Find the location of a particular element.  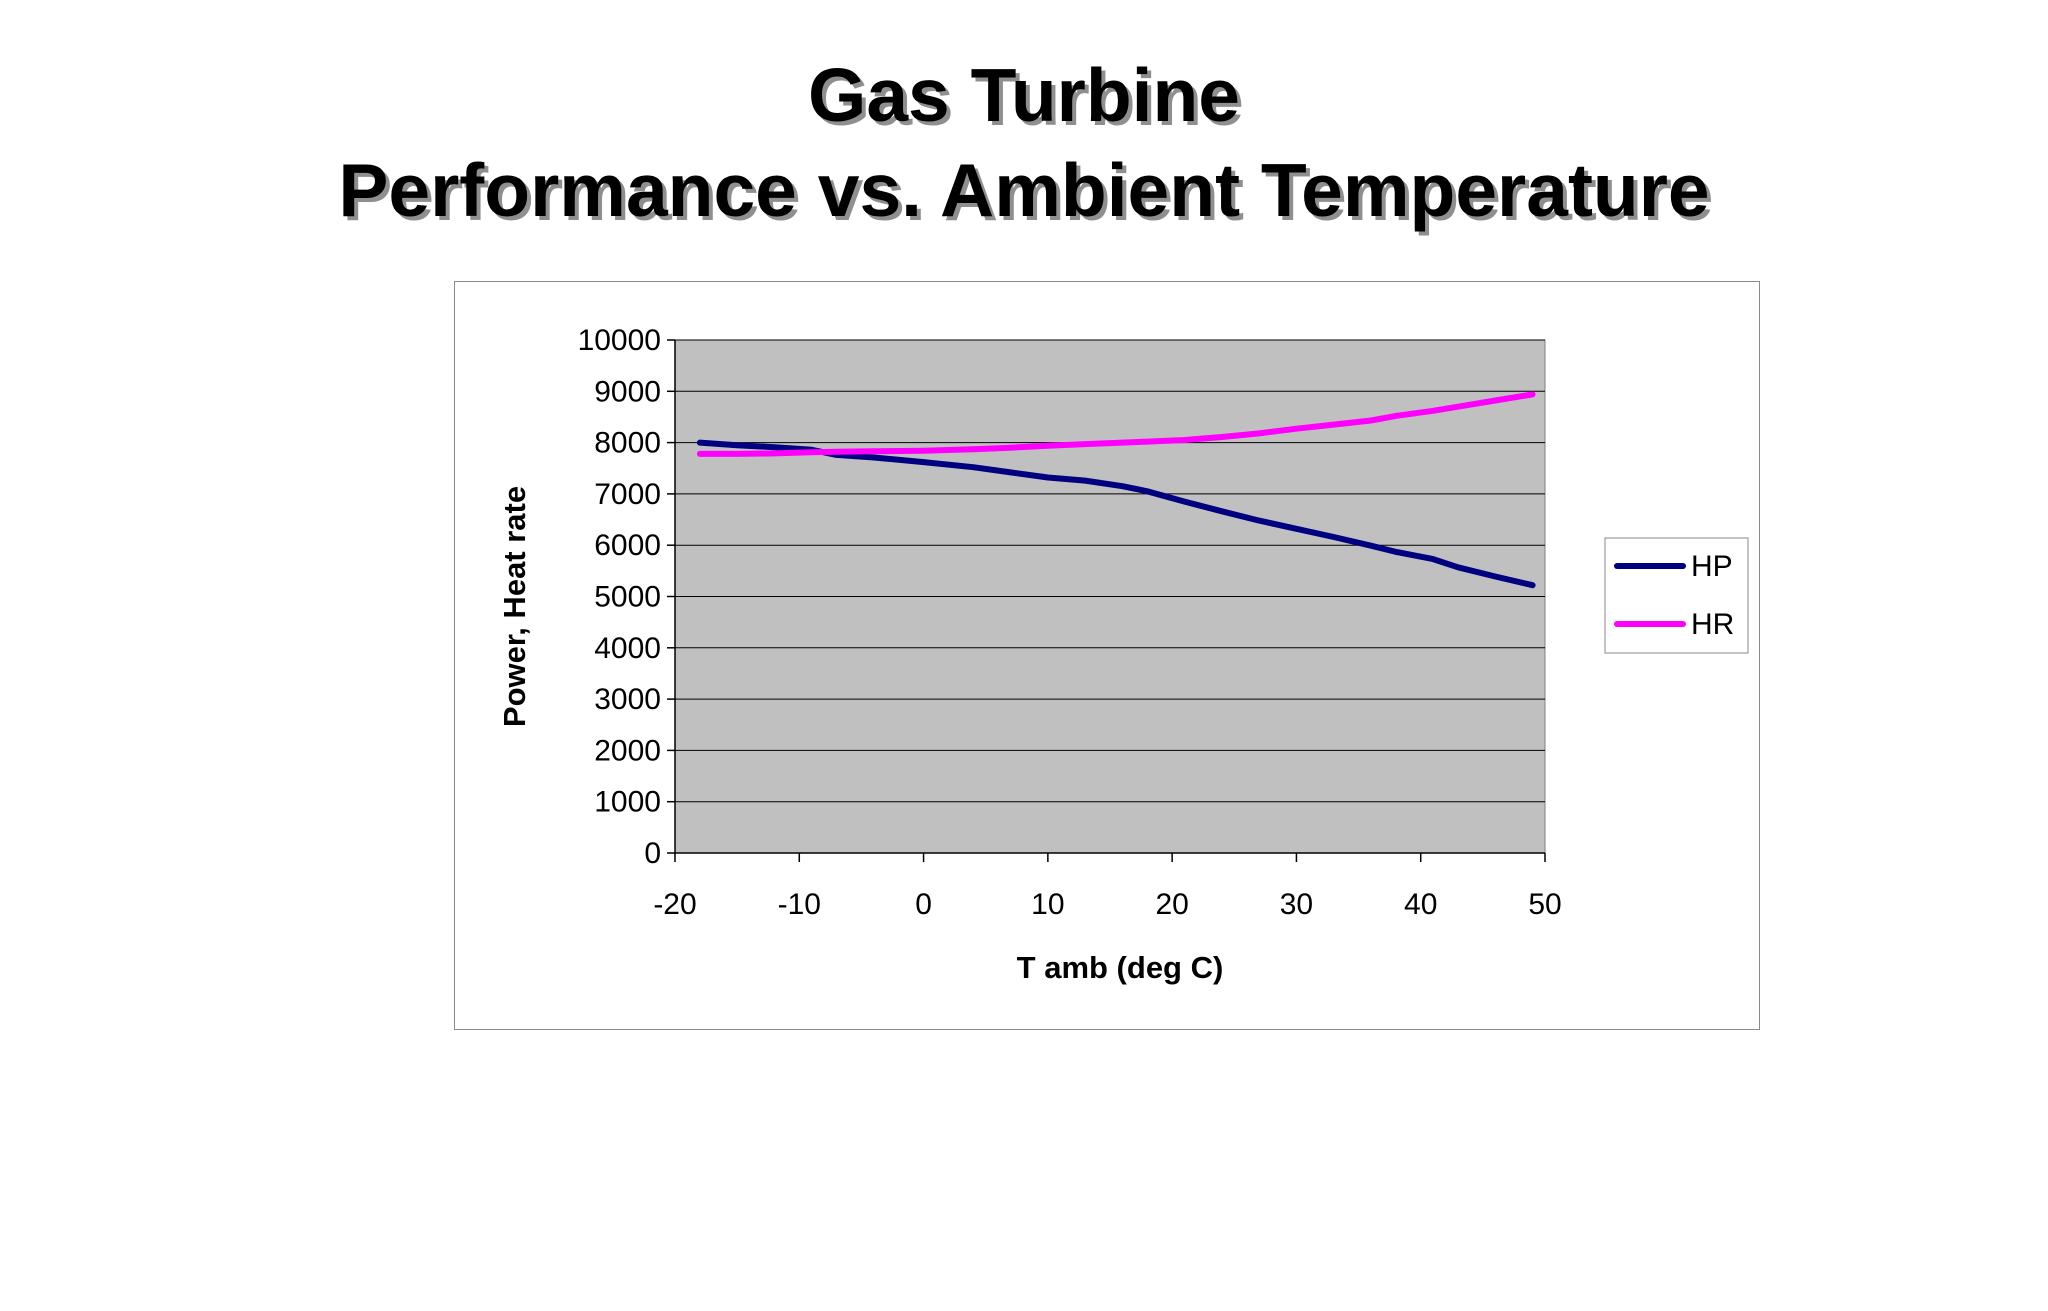

y-tick-label: 9000 is located at coordinates (627, 391).